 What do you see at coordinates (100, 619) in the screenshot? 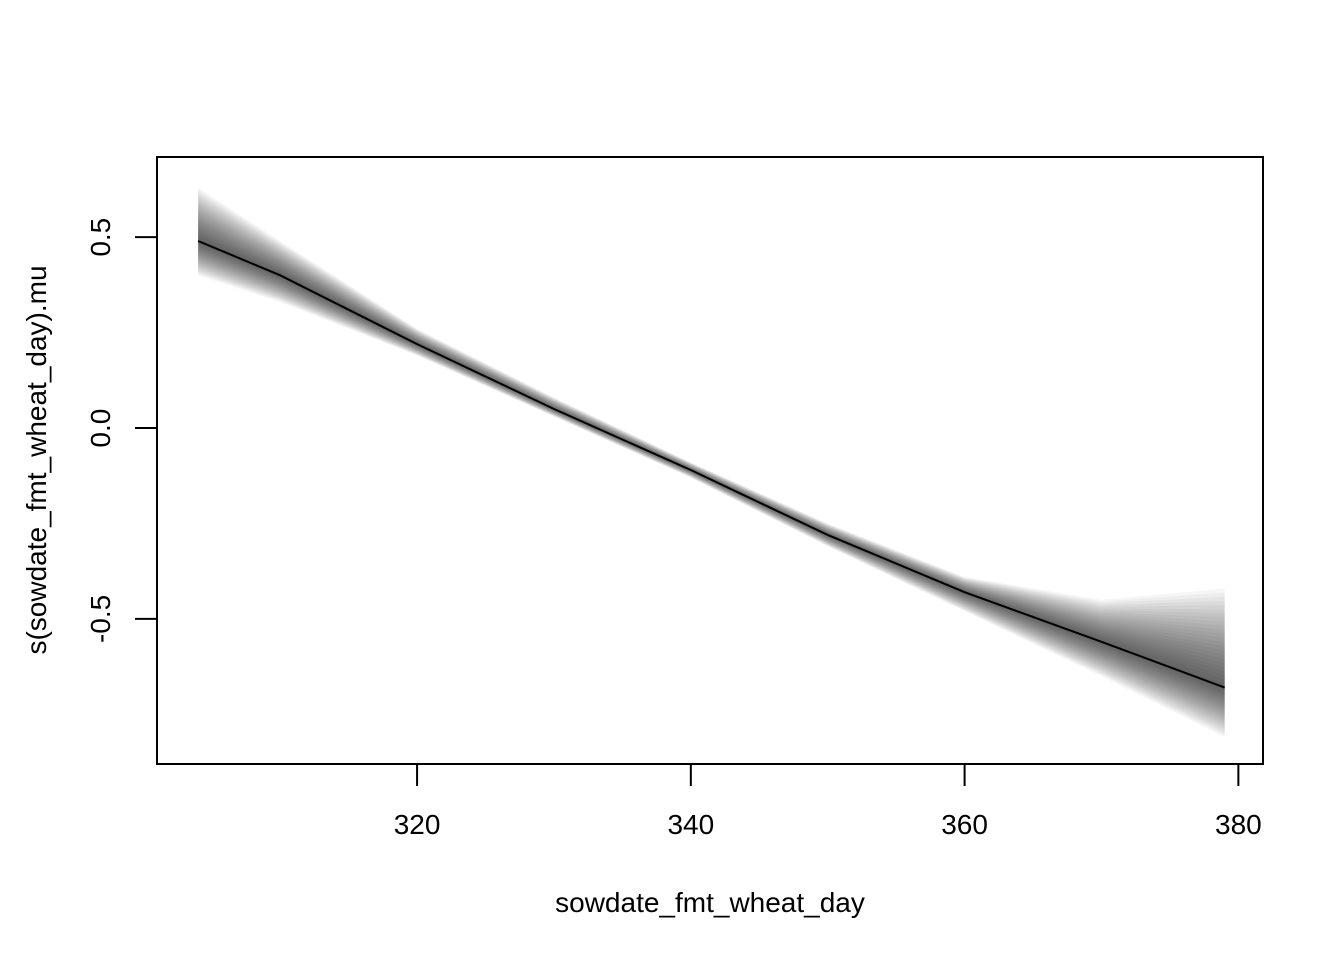
I see `y-tick-label: -0.5` at bounding box center [100, 619].